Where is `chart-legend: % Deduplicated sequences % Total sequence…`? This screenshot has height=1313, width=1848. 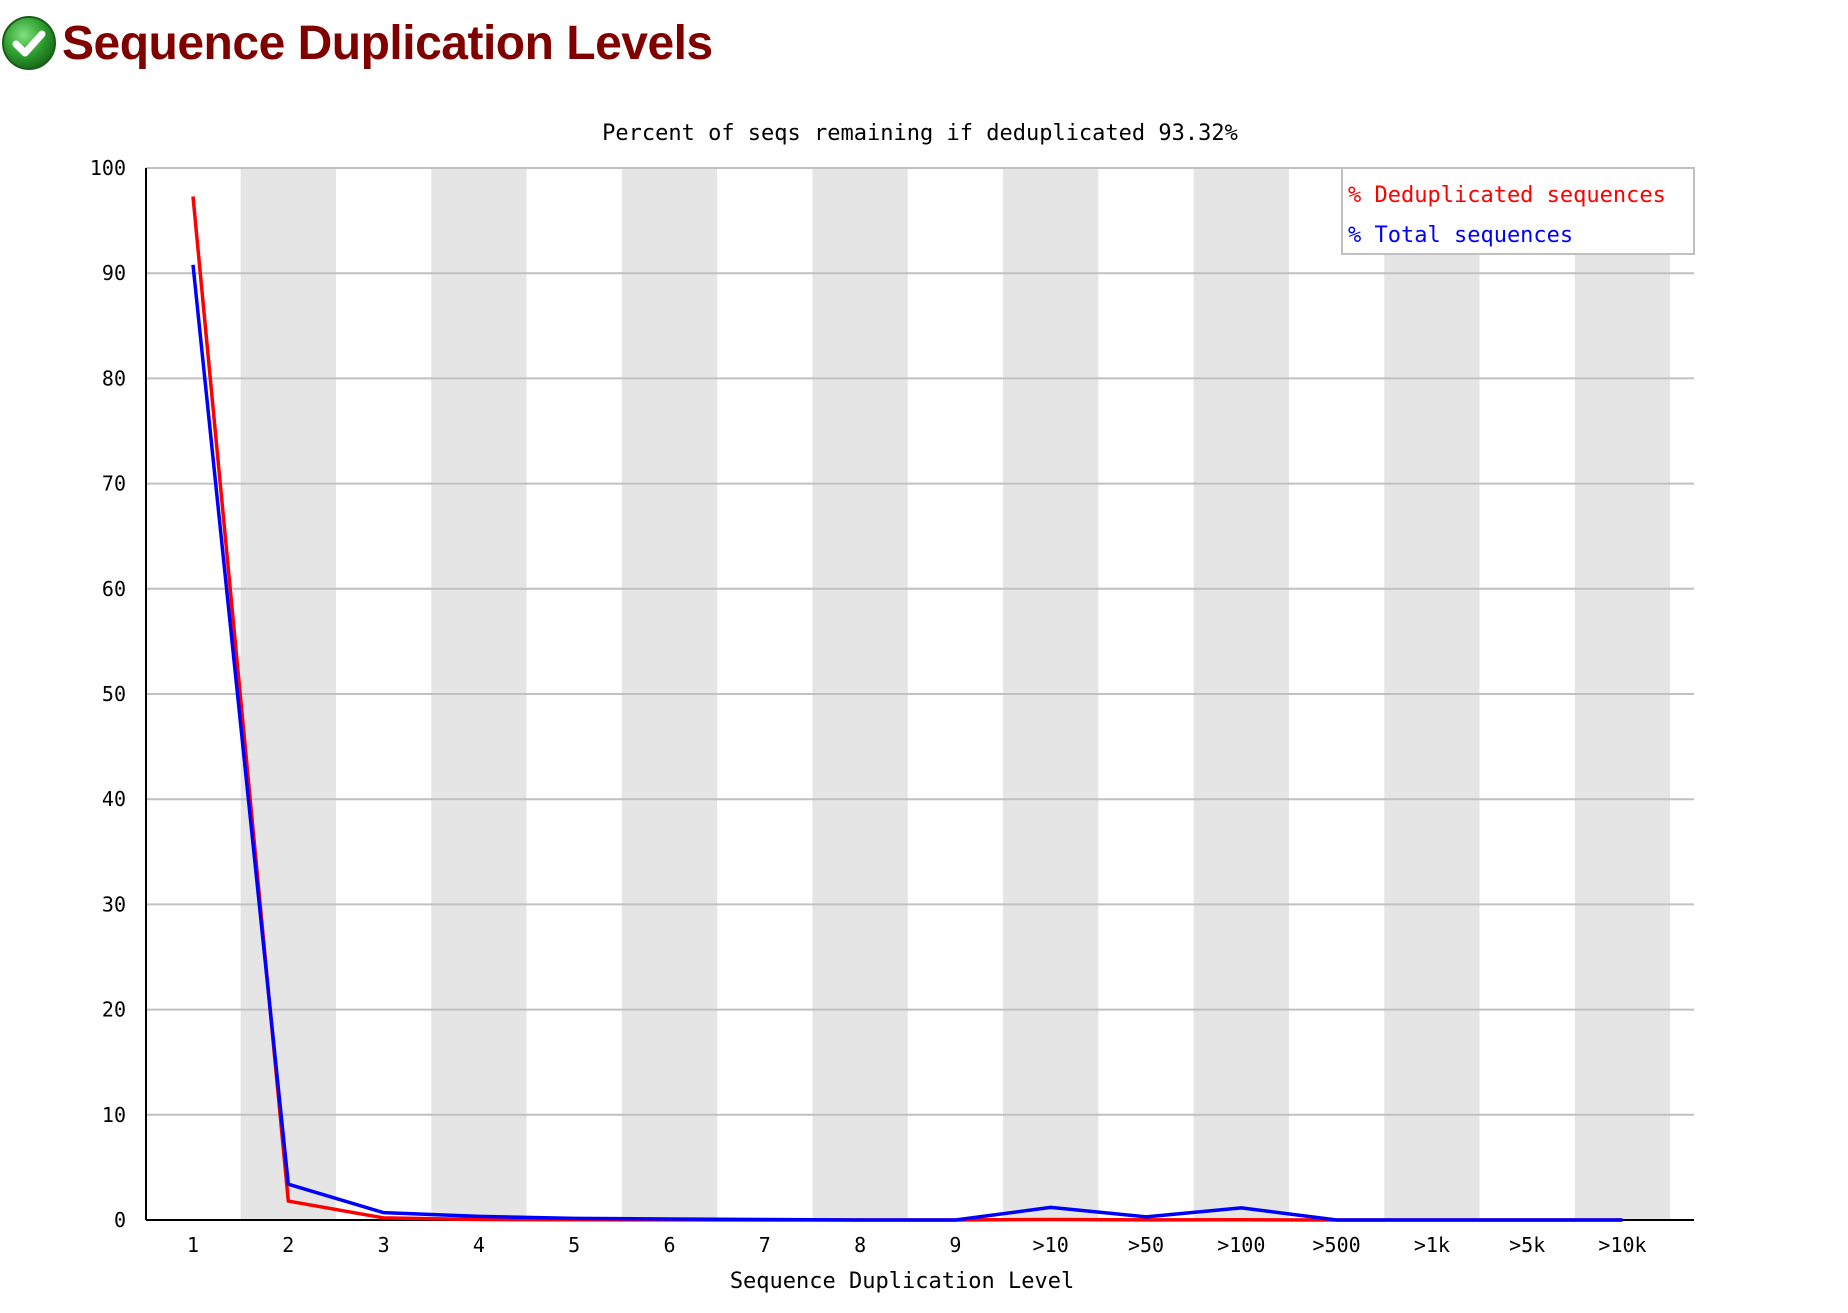
chart-legend: % Deduplicated sequences % Total sequence… is located at coordinates (1518, 211).